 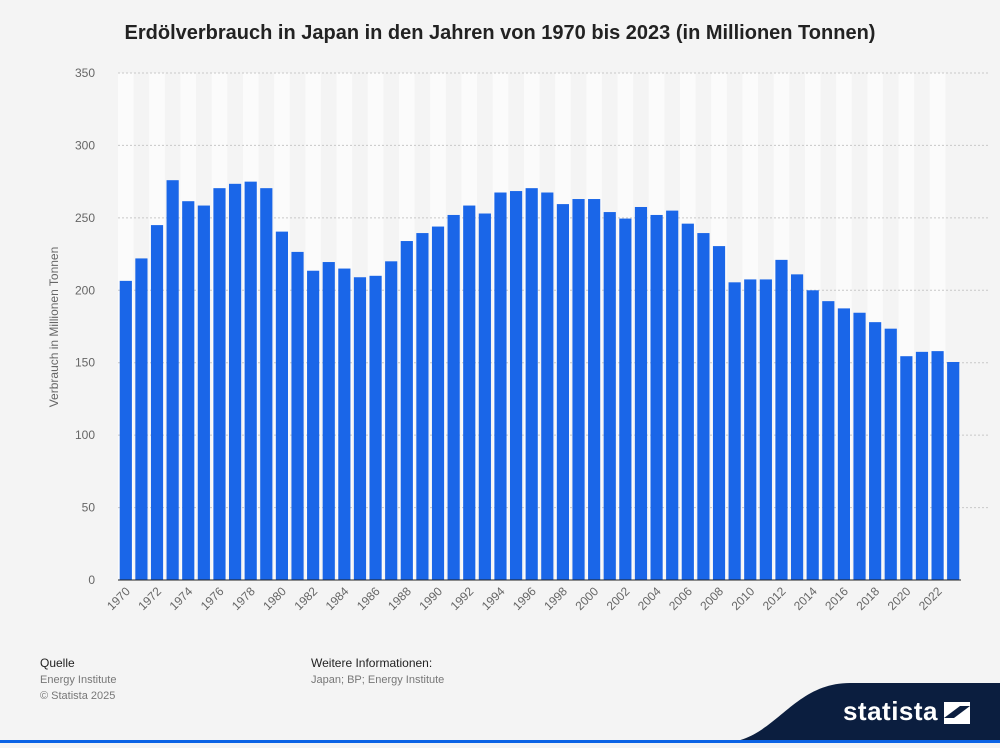 What do you see at coordinates (266, 384) in the screenshot?
I see `bar-1979` at bounding box center [266, 384].